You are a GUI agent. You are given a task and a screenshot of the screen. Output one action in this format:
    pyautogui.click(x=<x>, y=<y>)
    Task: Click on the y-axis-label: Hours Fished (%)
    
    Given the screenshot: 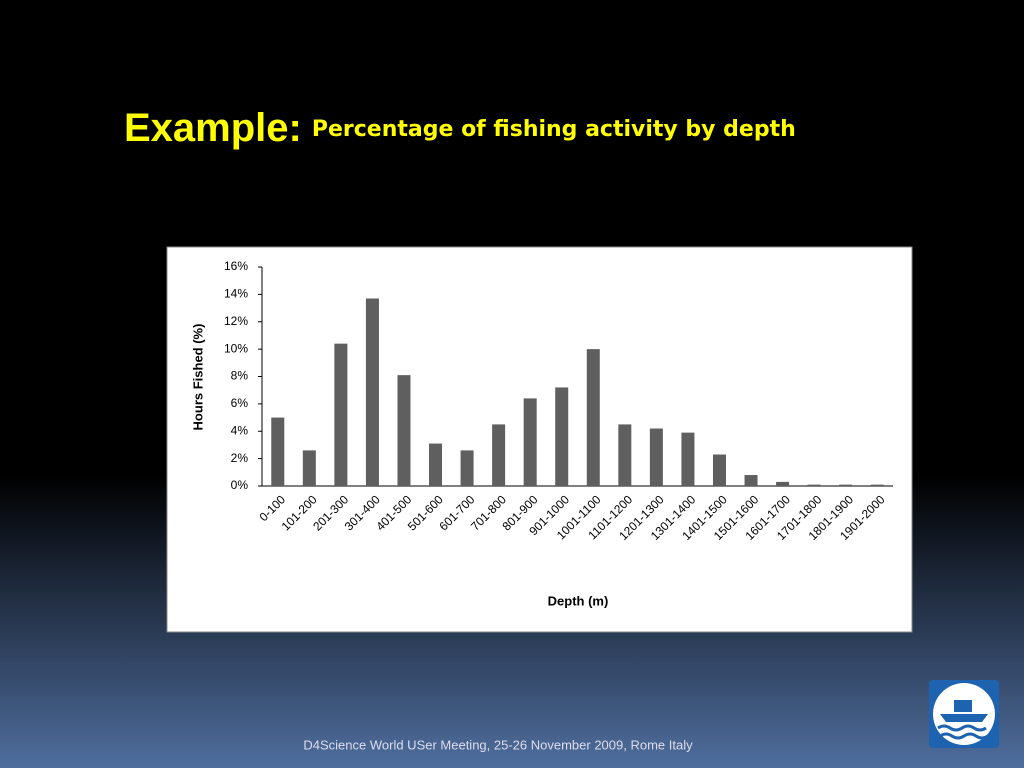 What is the action you would take?
    pyautogui.click(x=197, y=377)
    